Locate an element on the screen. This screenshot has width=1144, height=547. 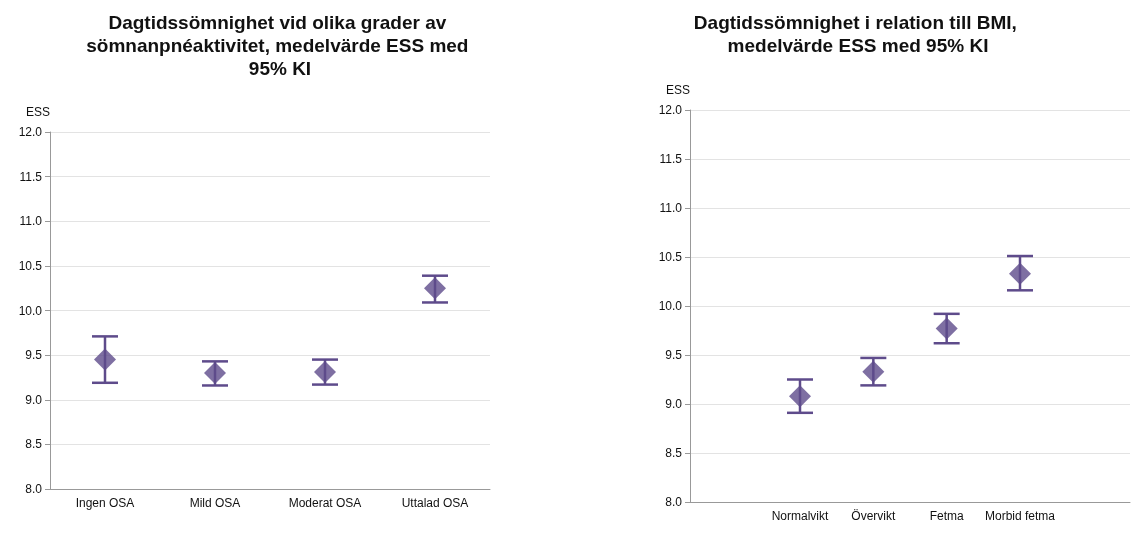
chart-title: Dagtidssömnighet vid olika grader av sömnanpnéaktivitet, medelvärde ESS med 95% KI is located at coordinates (280, 45).